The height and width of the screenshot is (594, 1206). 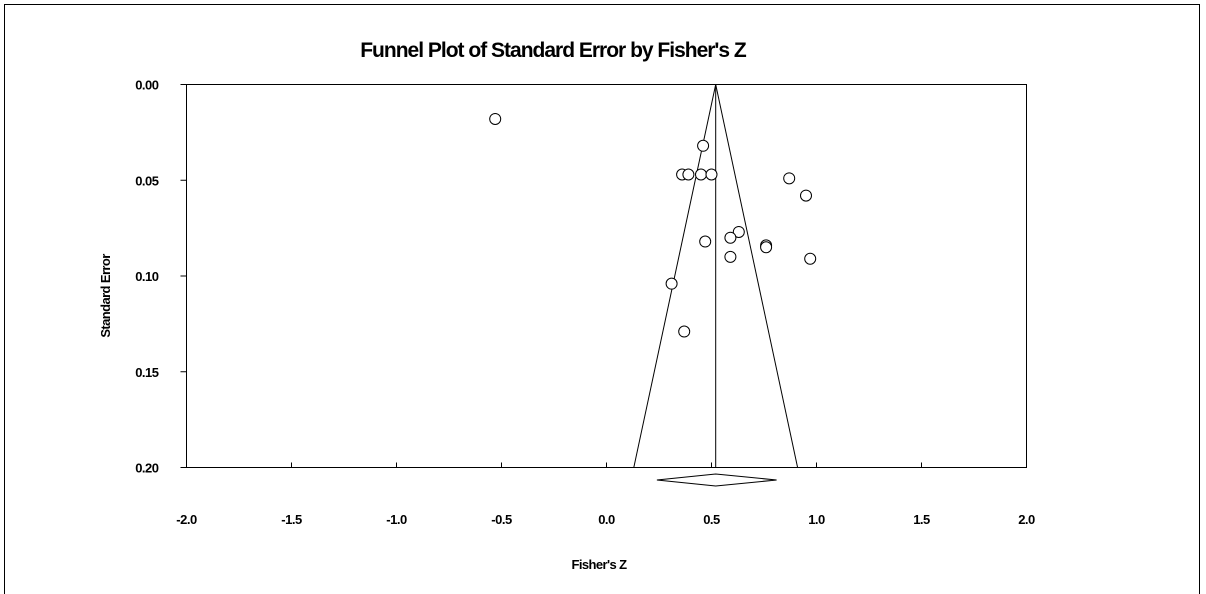 What do you see at coordinates (396, 519) in the screenshot?
I see `x-tick-label: -1.0` at bounding box center [396, 519].